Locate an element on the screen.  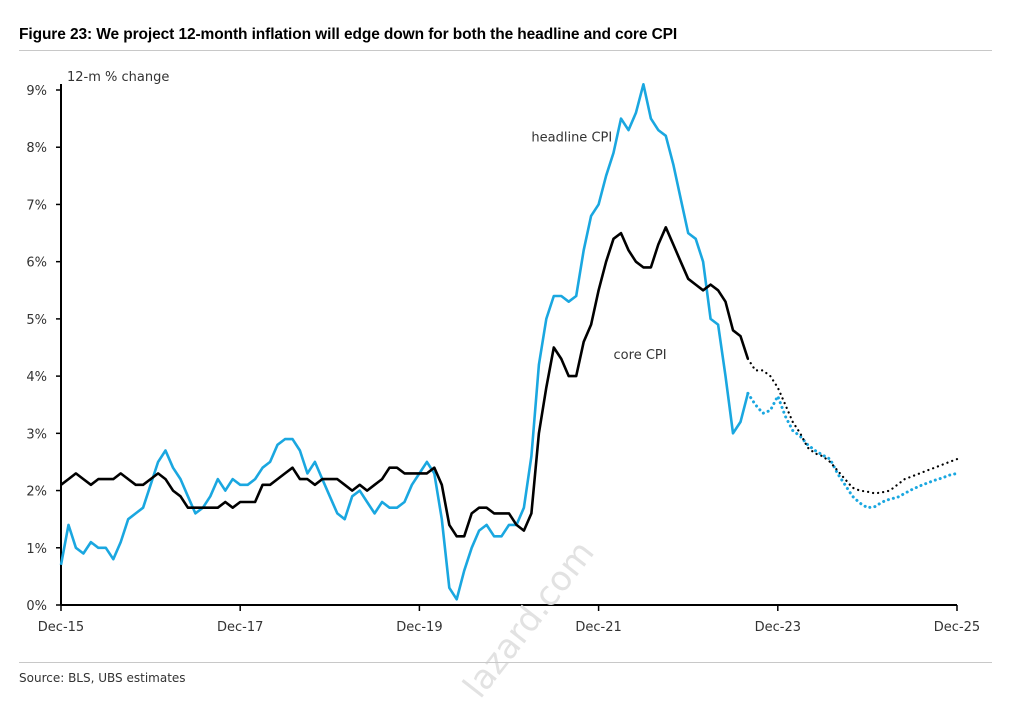
series-label: headline CPI is located at coordinates (571, 138).